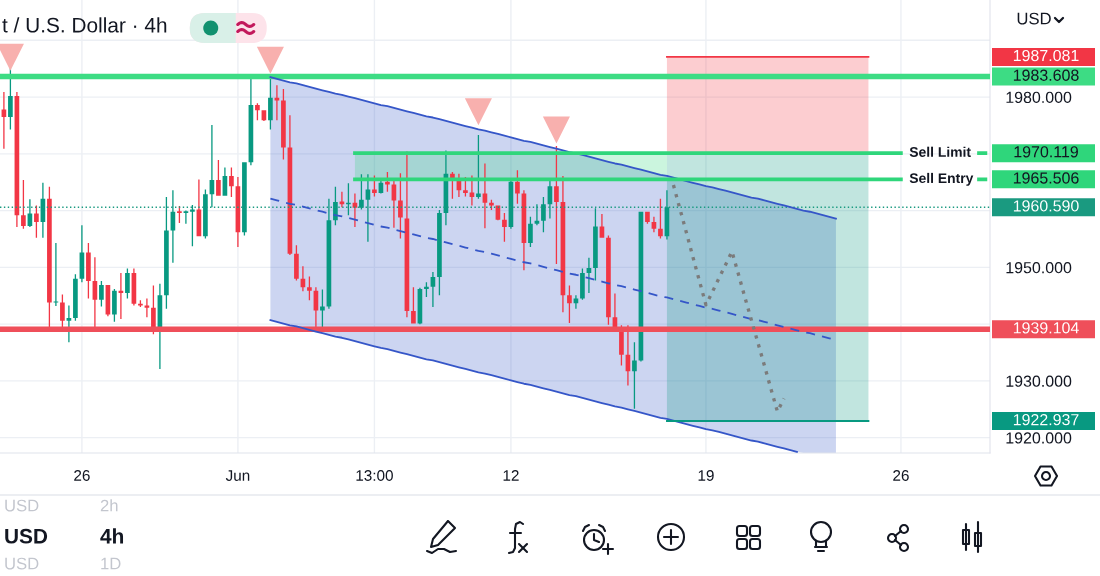  I want to click on ref-line-label: 1960.590, so click(1046, 206).